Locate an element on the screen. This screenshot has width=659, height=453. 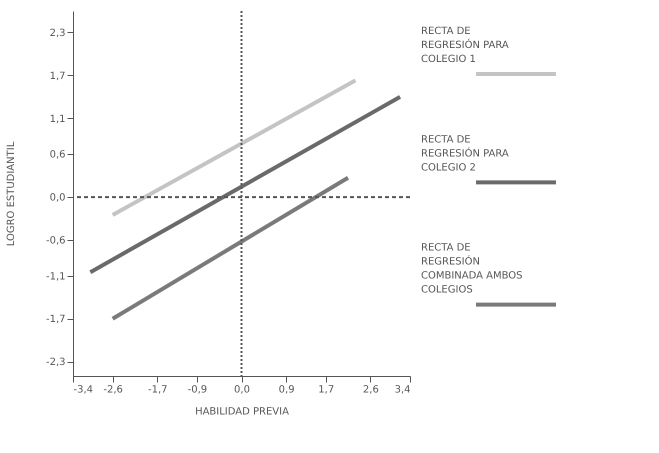
y-tick-label: 1,1 is located at coordinates (58, 119).